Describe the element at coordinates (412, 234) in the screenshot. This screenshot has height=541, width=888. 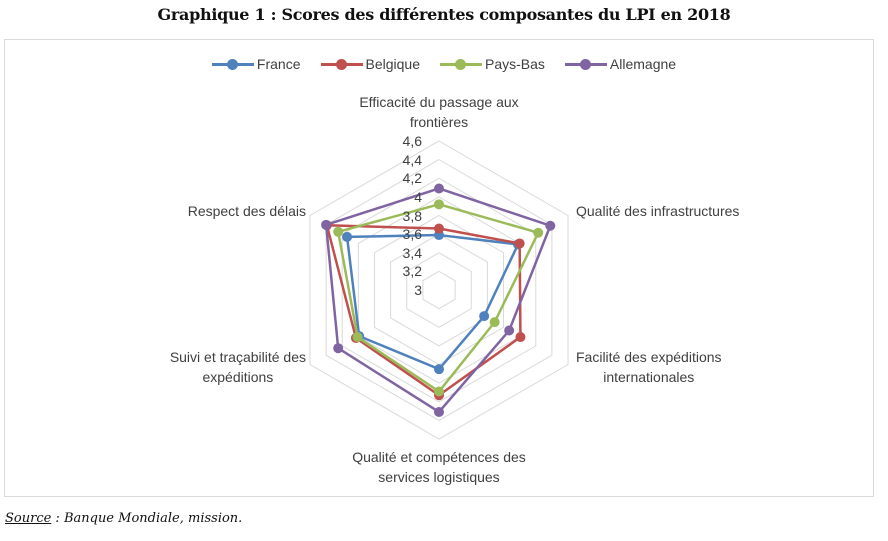
I see `tick-label: 3,6` at that location.